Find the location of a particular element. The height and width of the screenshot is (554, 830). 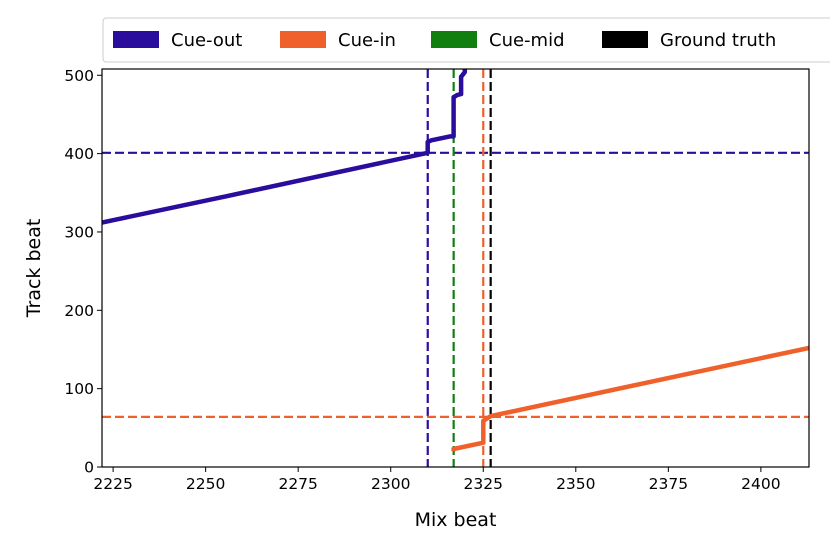

x-tick-label: 2275 is located at coordinates (297, 484).